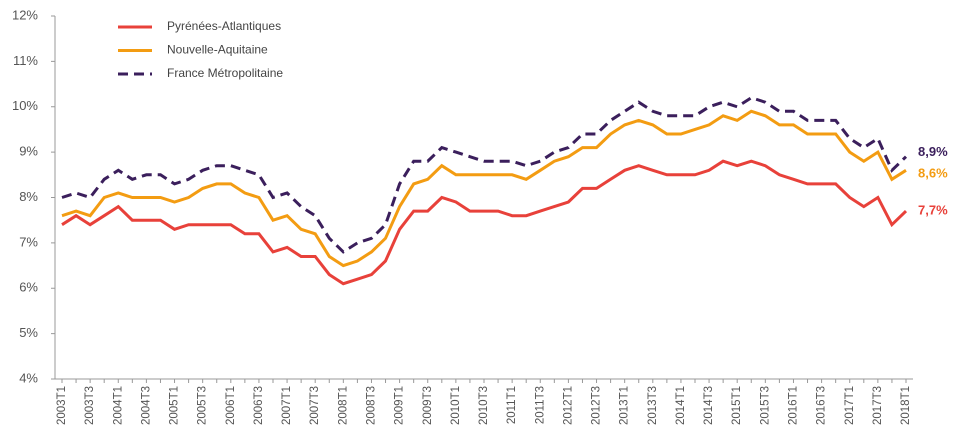 The width and height of the screenshot is (955, 440). Describe the element at coordinates (484, 405) in the screenshot. I see `x-tick-label: 2010T3` at that location.